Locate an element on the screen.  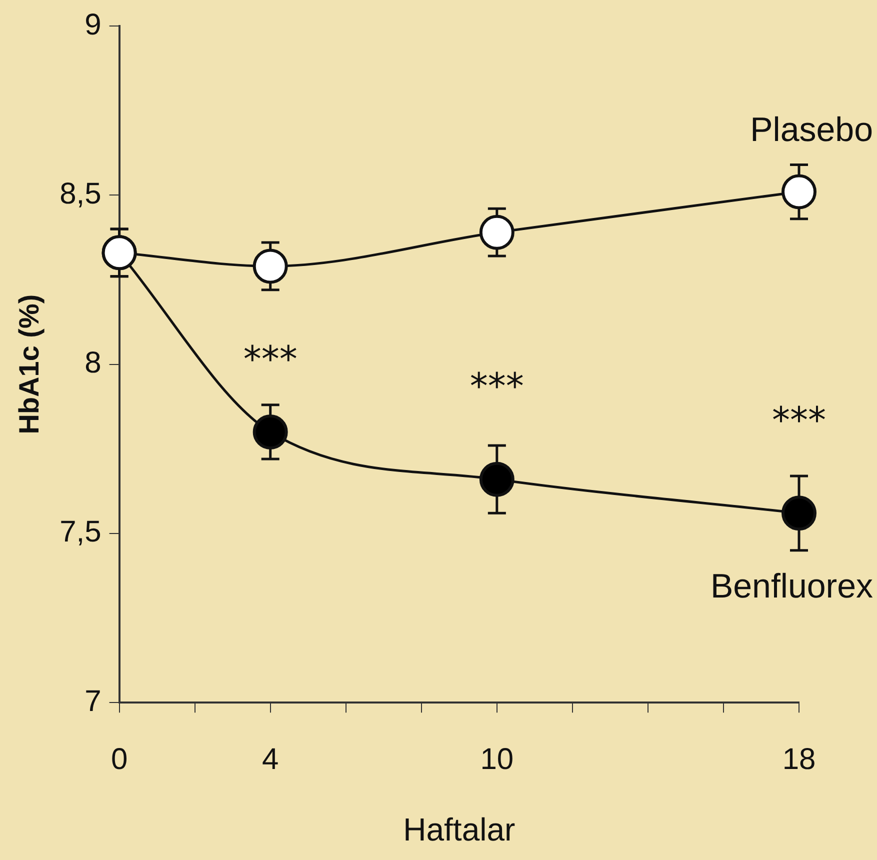
y-tick-label: 9 is located at coordinates (93, 25).